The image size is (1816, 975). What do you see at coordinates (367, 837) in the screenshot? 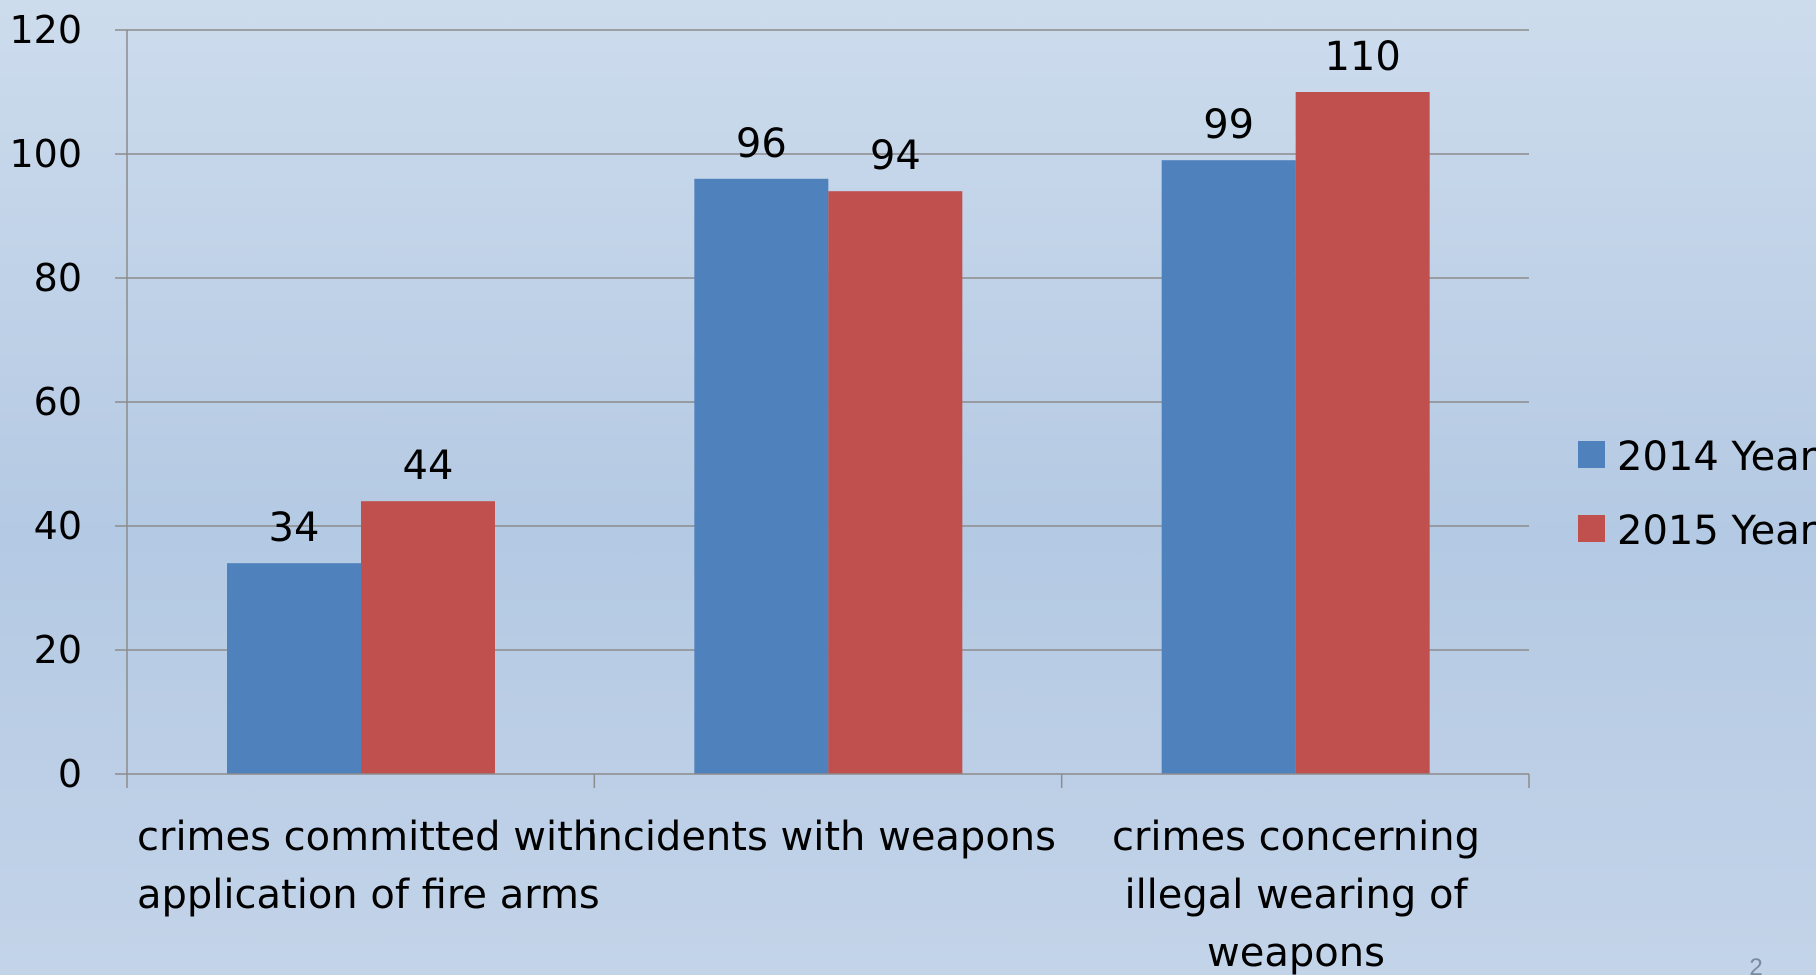
I see `x-category-label-line: crimes committed with` at bounding box center [367, 837].